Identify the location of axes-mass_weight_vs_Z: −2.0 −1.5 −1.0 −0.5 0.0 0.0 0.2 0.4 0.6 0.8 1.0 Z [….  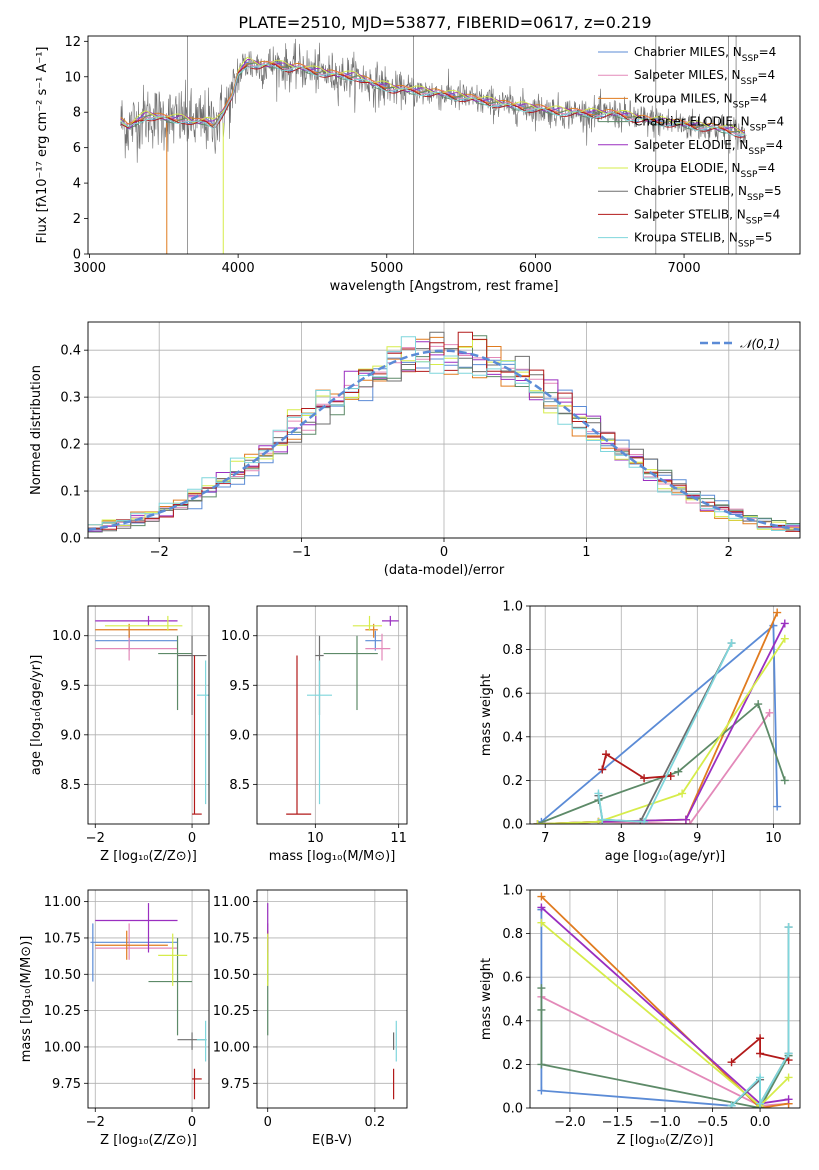
(639, 1016).